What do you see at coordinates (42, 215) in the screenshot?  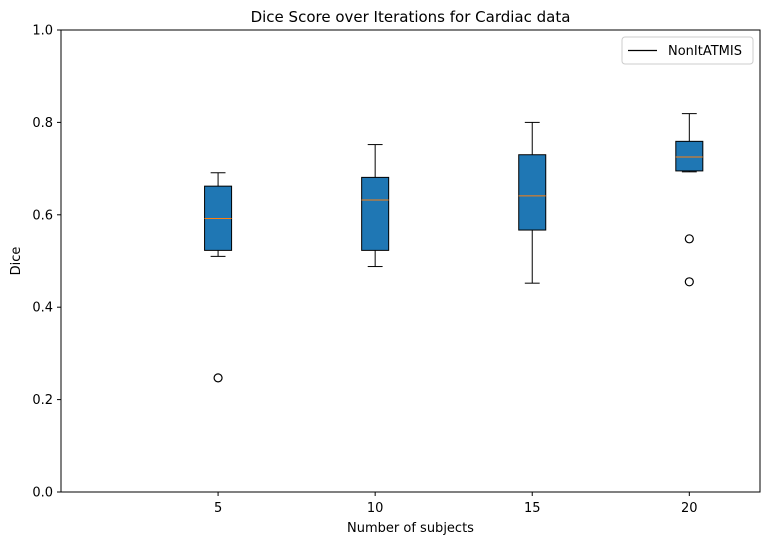 I see `y-tick-label: 0.6` at bounding box center [42, 215].